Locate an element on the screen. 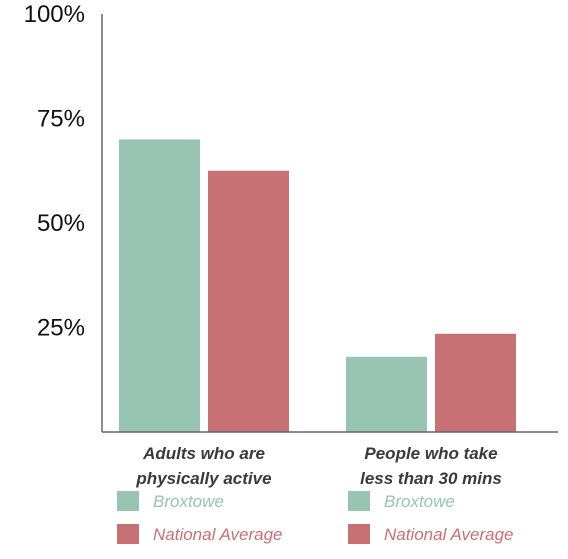 The width and height of the screenshot is (568, 559). legend-label-national-average-2: National Average is located at coordinates (448, 534).